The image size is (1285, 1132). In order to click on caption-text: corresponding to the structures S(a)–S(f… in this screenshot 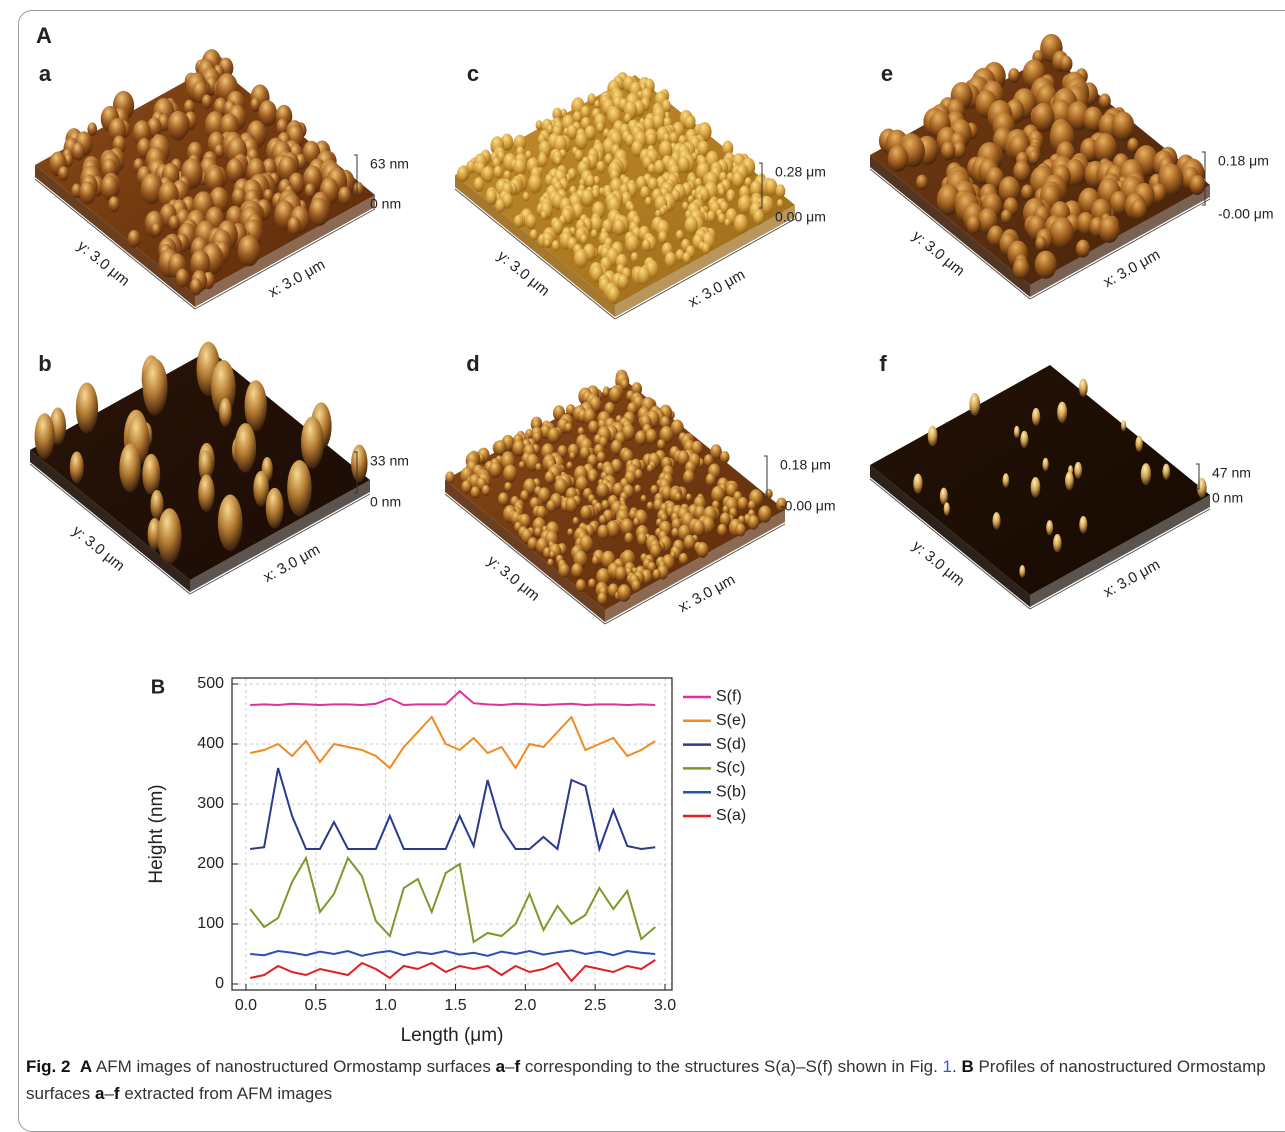, I will do `click(731, 1066)`.